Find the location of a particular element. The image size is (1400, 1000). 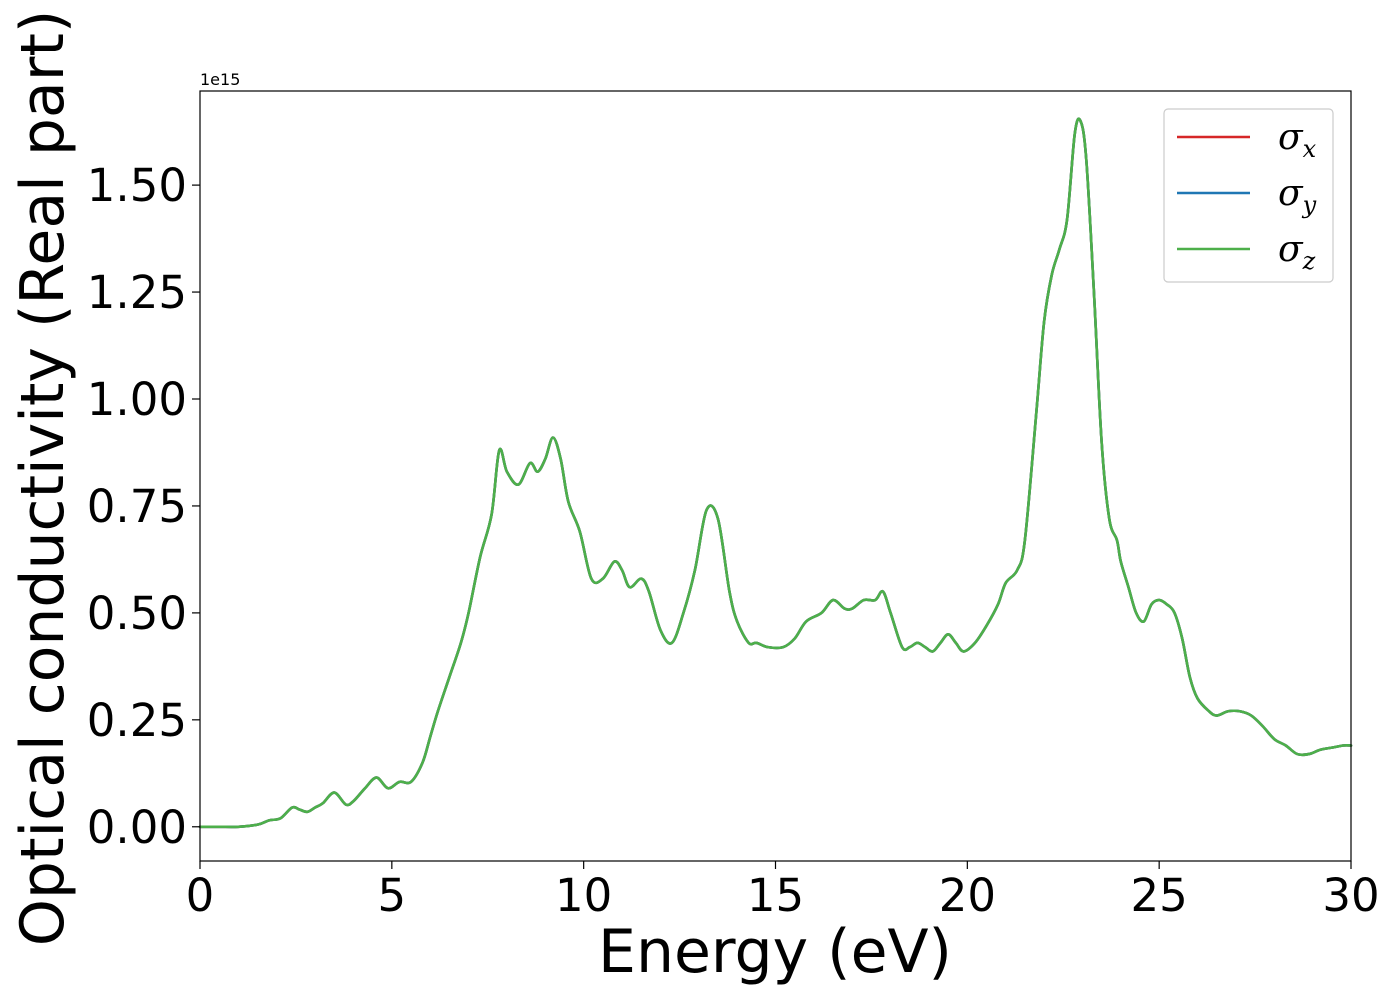

x-tick-label: 5 is located at coordinates (392, 895).